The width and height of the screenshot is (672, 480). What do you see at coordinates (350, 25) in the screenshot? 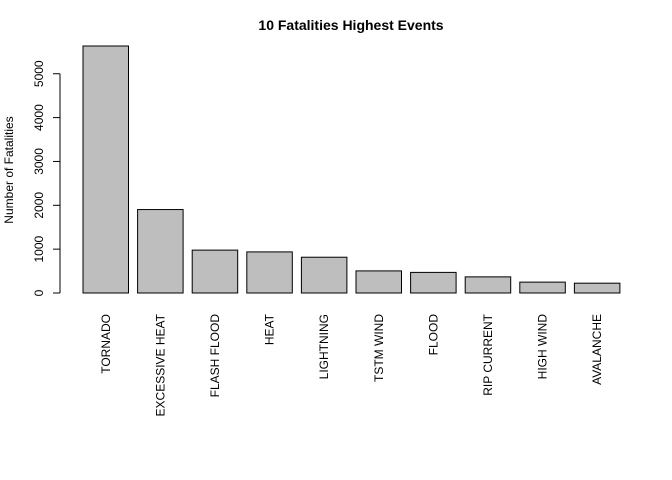
I see `chart-title: 10 Fatalities Highest Events` at bounding box center [350, 25].